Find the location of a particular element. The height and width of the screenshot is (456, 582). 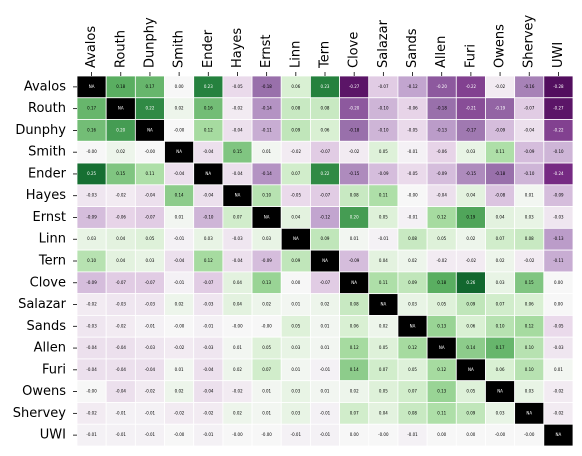

heatmap-cell is located at coordinates (558, 435).